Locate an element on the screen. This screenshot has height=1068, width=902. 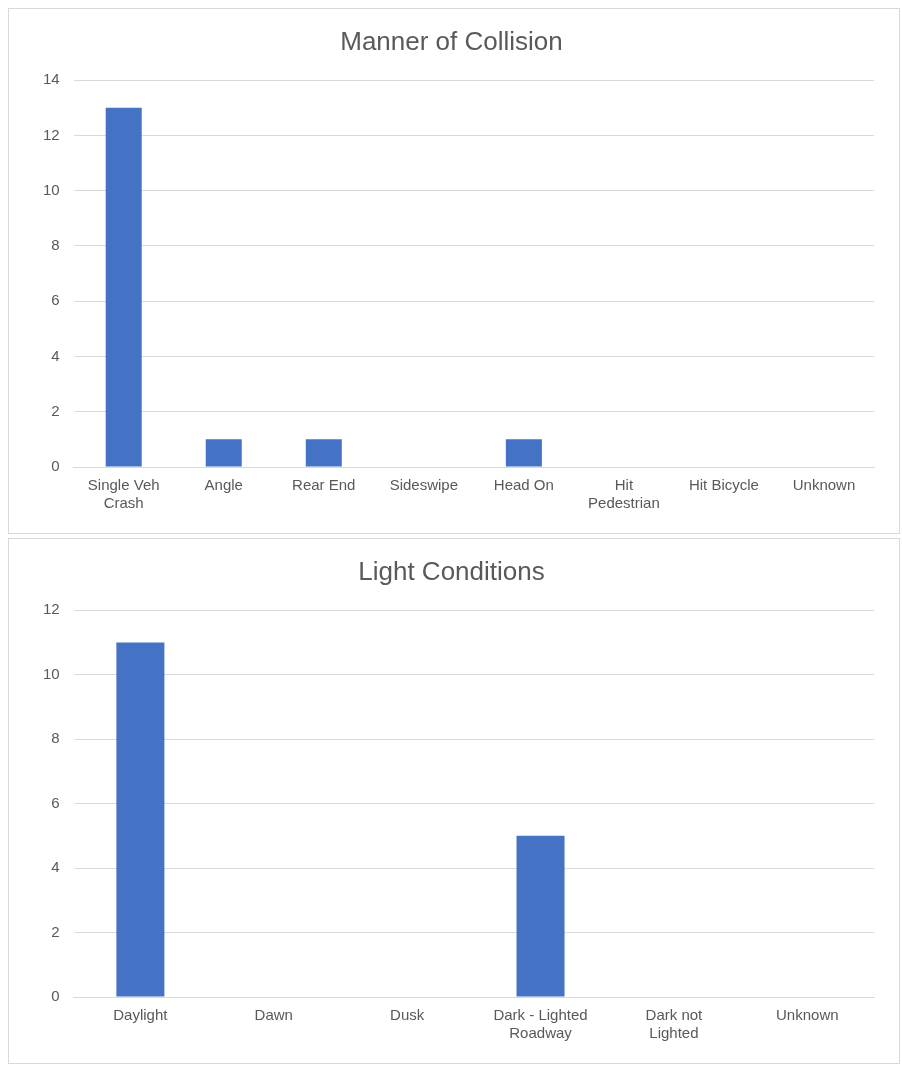
x-tick-label: Daylight is located at coordinates (141, 1015).